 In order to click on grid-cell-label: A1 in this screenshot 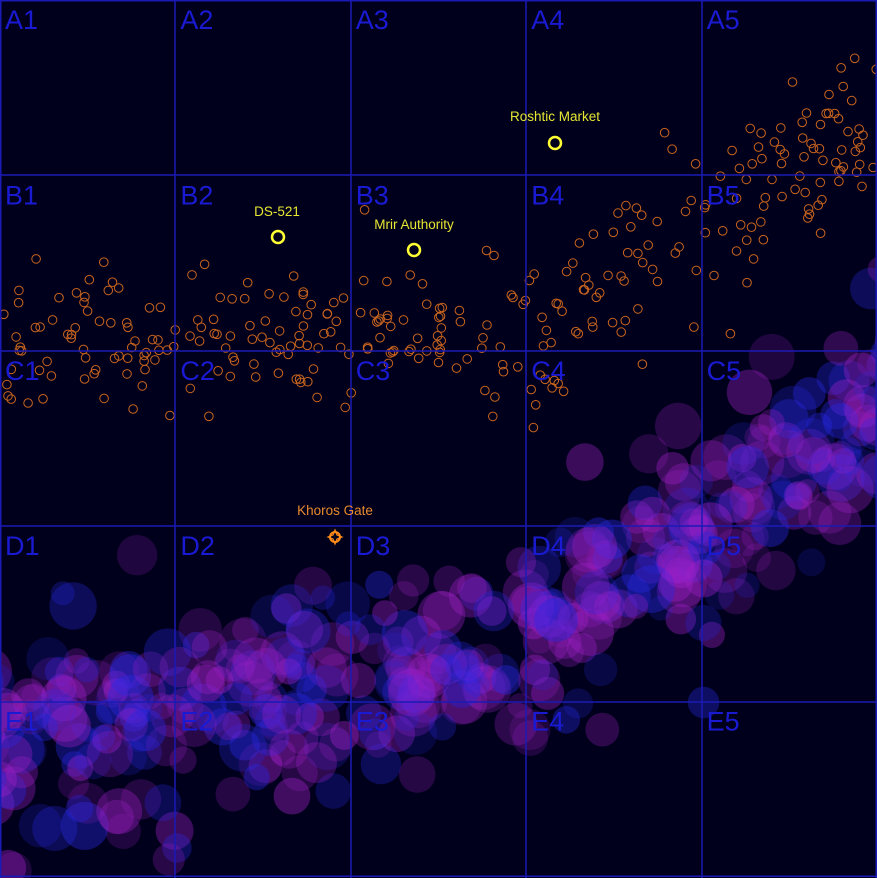, I will do `click(21, 20)`.